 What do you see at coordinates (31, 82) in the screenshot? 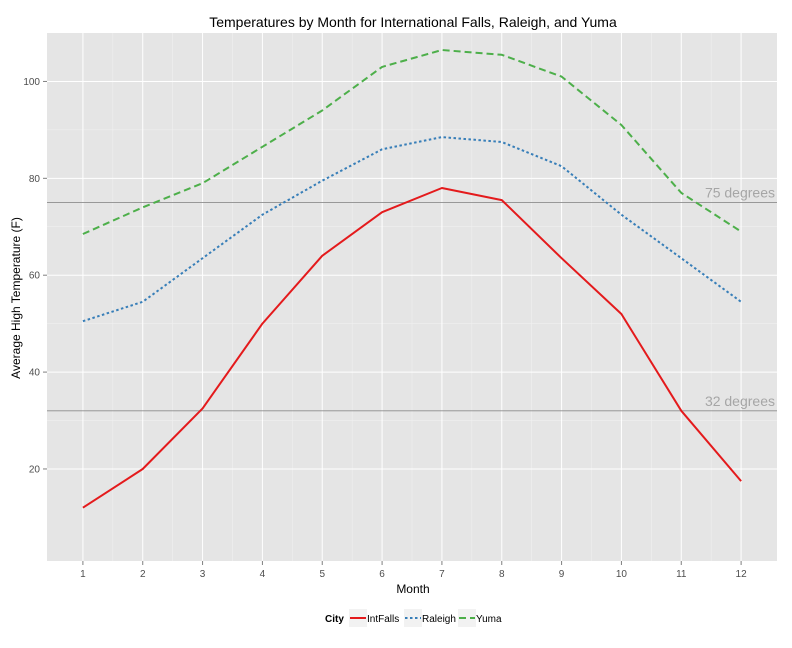
I see `y-tick-label: 100` at bounding box center [31, 82].